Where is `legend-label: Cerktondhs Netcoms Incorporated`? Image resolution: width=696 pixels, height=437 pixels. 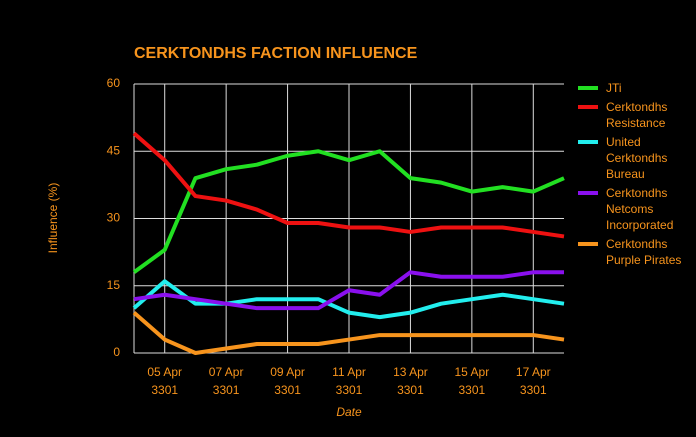
legend-label: Cerktondhs Netcoms Incorporated is located at coordinates (640, 209).